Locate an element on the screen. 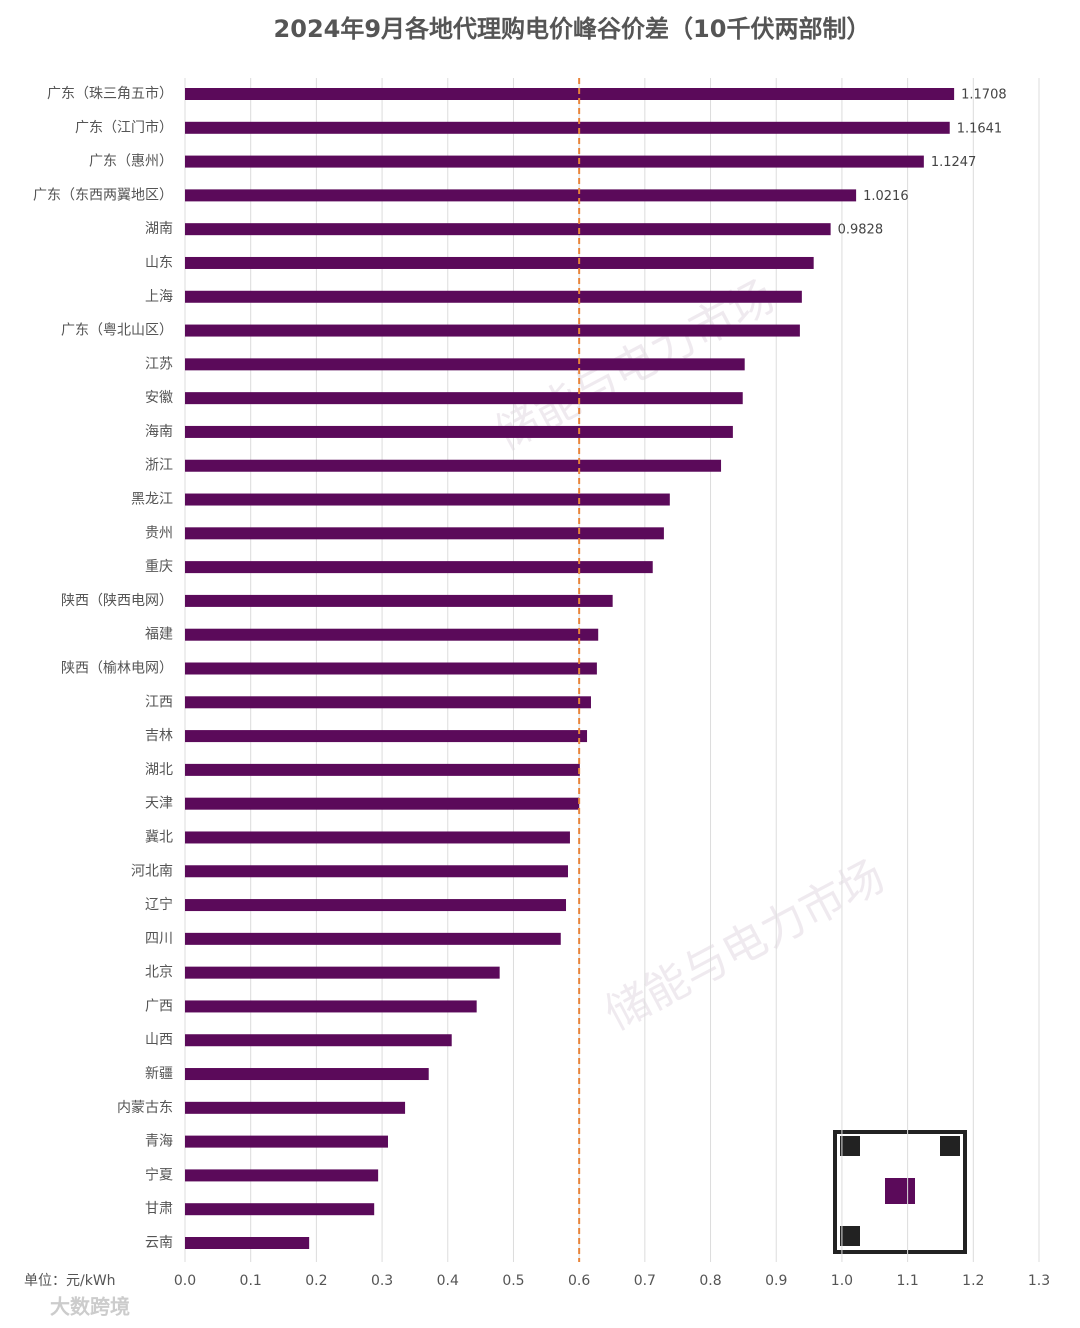  y-tick-label: 重庆 is located at coordinates (159, 567).